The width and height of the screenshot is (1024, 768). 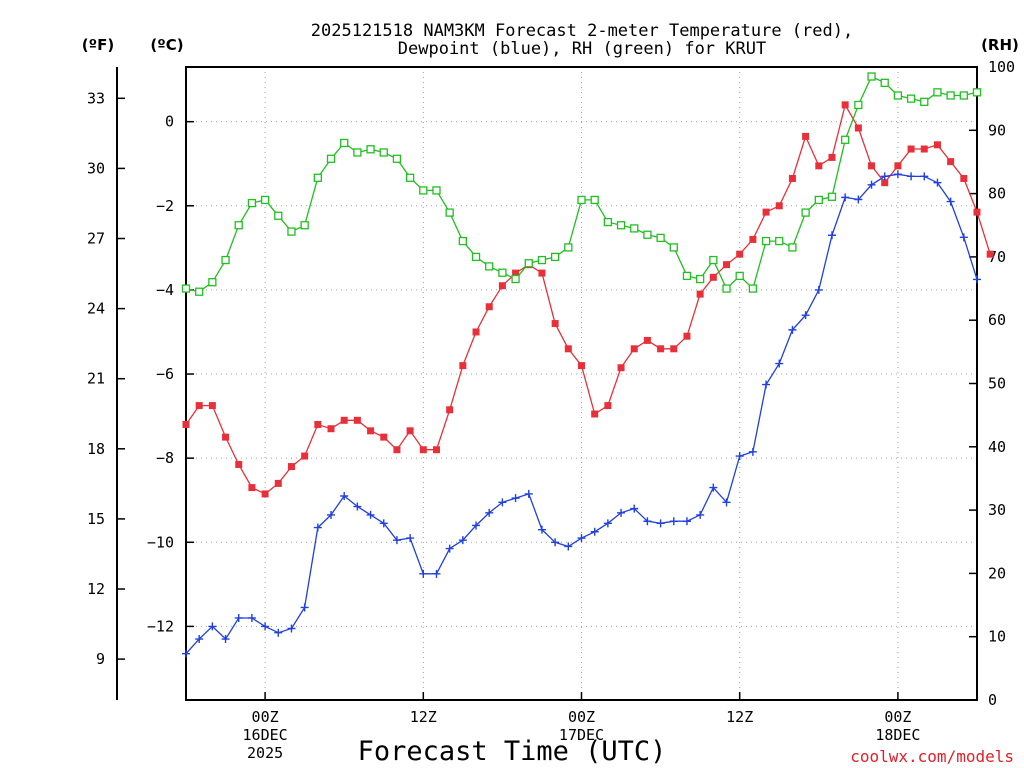 What do you see at coordinates (897, 735) in the screenshot?
I see `time-tick-date: 18DEC` at bounding box center [897, 735].